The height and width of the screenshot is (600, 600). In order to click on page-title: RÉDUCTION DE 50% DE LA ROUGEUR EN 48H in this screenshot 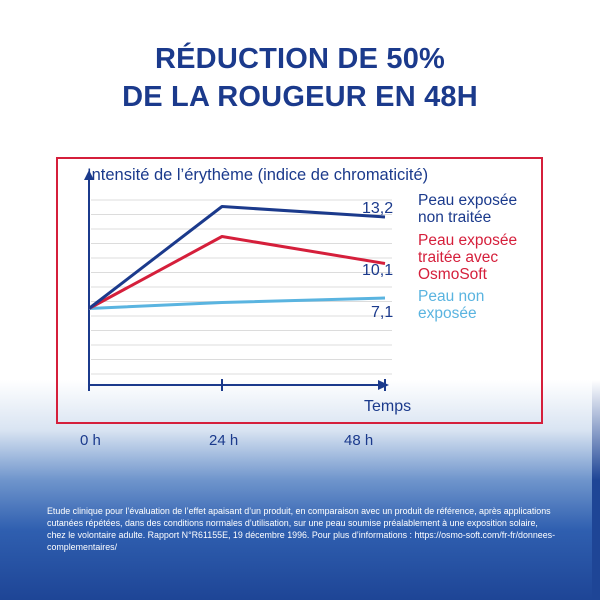, I will do `click(300, 78)`.